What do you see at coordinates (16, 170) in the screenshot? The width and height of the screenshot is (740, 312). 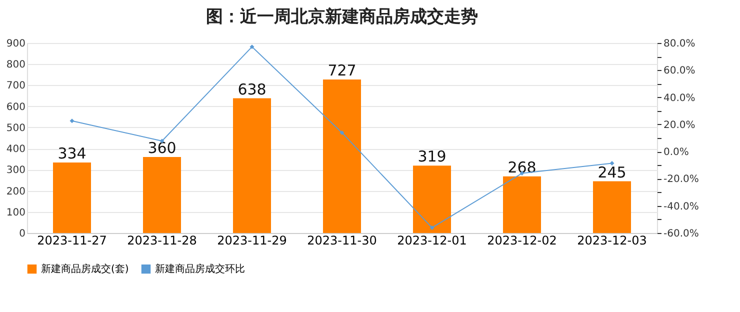 I see `y-tick-label: 300` at bounding box center [16, 170].